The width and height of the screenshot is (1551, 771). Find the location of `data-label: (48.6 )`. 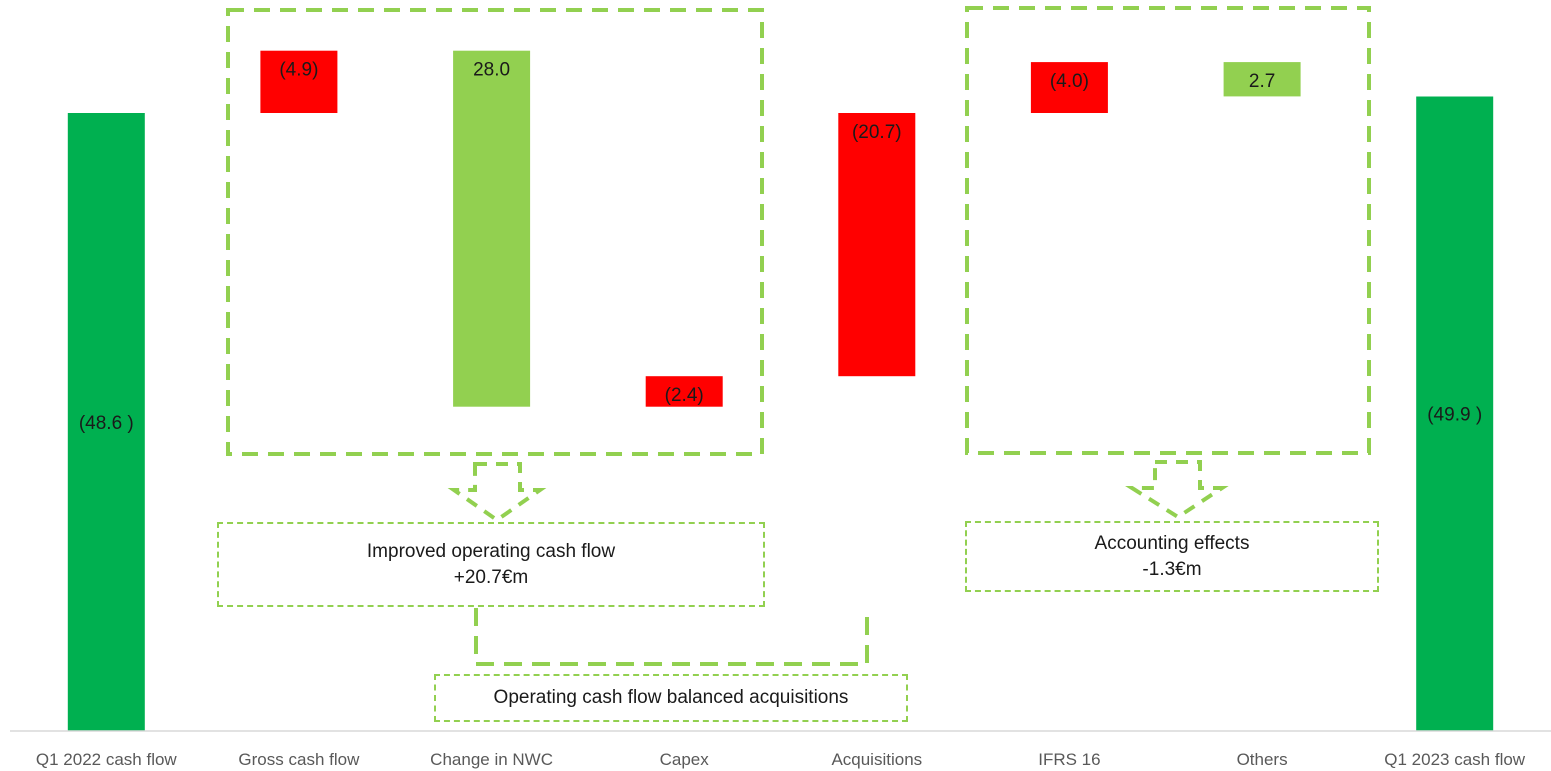

data-label: (48.6 ) is located at coordinates (106, 423).